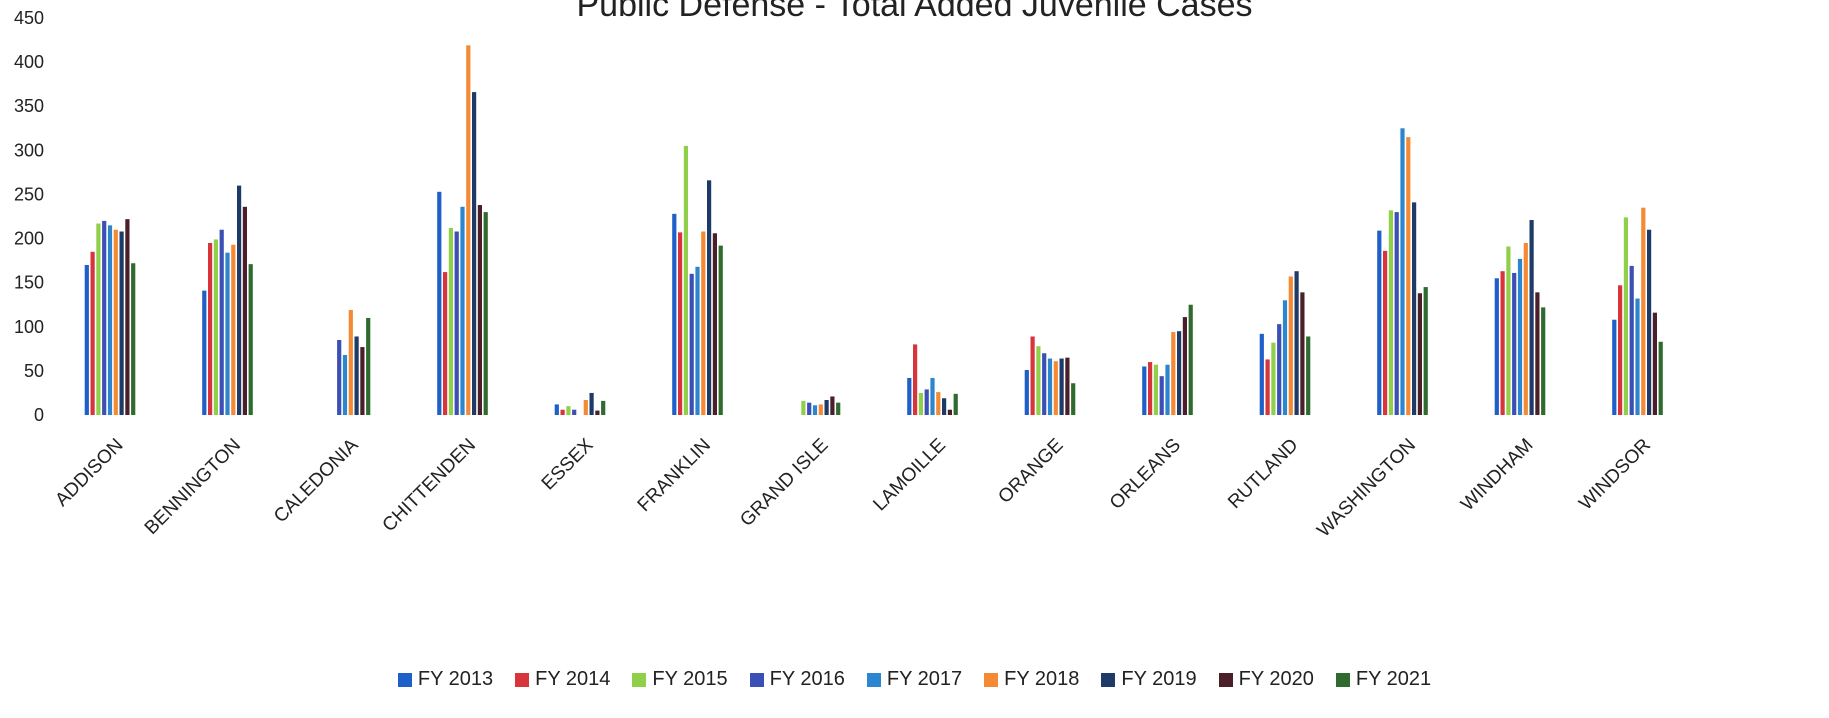 The height and width of the screenshot is (718, 1829). Describe the element at coordinates (574, 412) in the screenshot. I see `bar-essex-fy-2016` at that location.